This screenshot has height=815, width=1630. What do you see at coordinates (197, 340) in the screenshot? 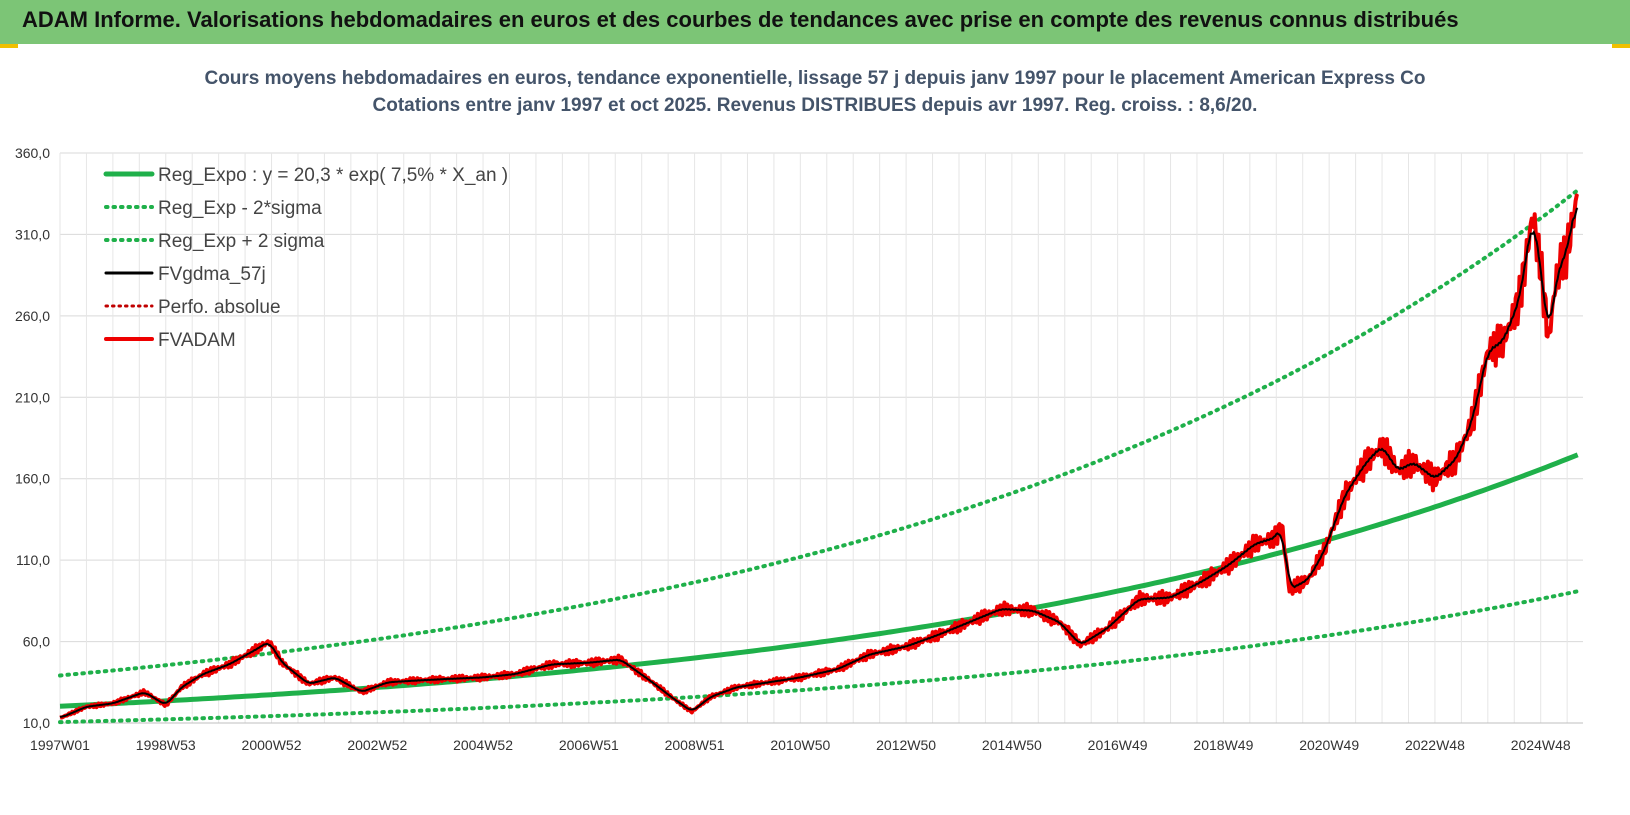
I see `legend-label: FVADAM` at bounding box center [197, 340].